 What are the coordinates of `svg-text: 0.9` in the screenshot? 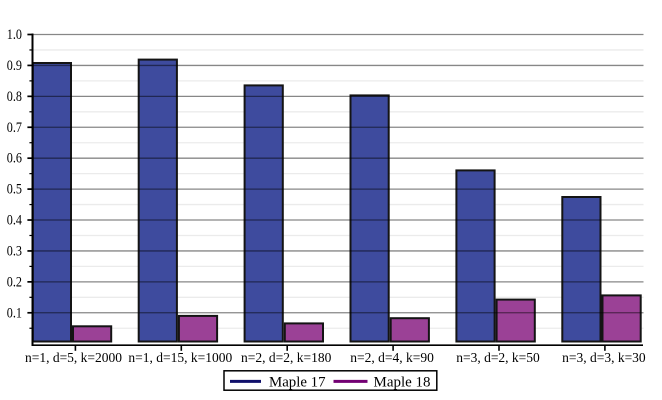 It's located at (14, 66).